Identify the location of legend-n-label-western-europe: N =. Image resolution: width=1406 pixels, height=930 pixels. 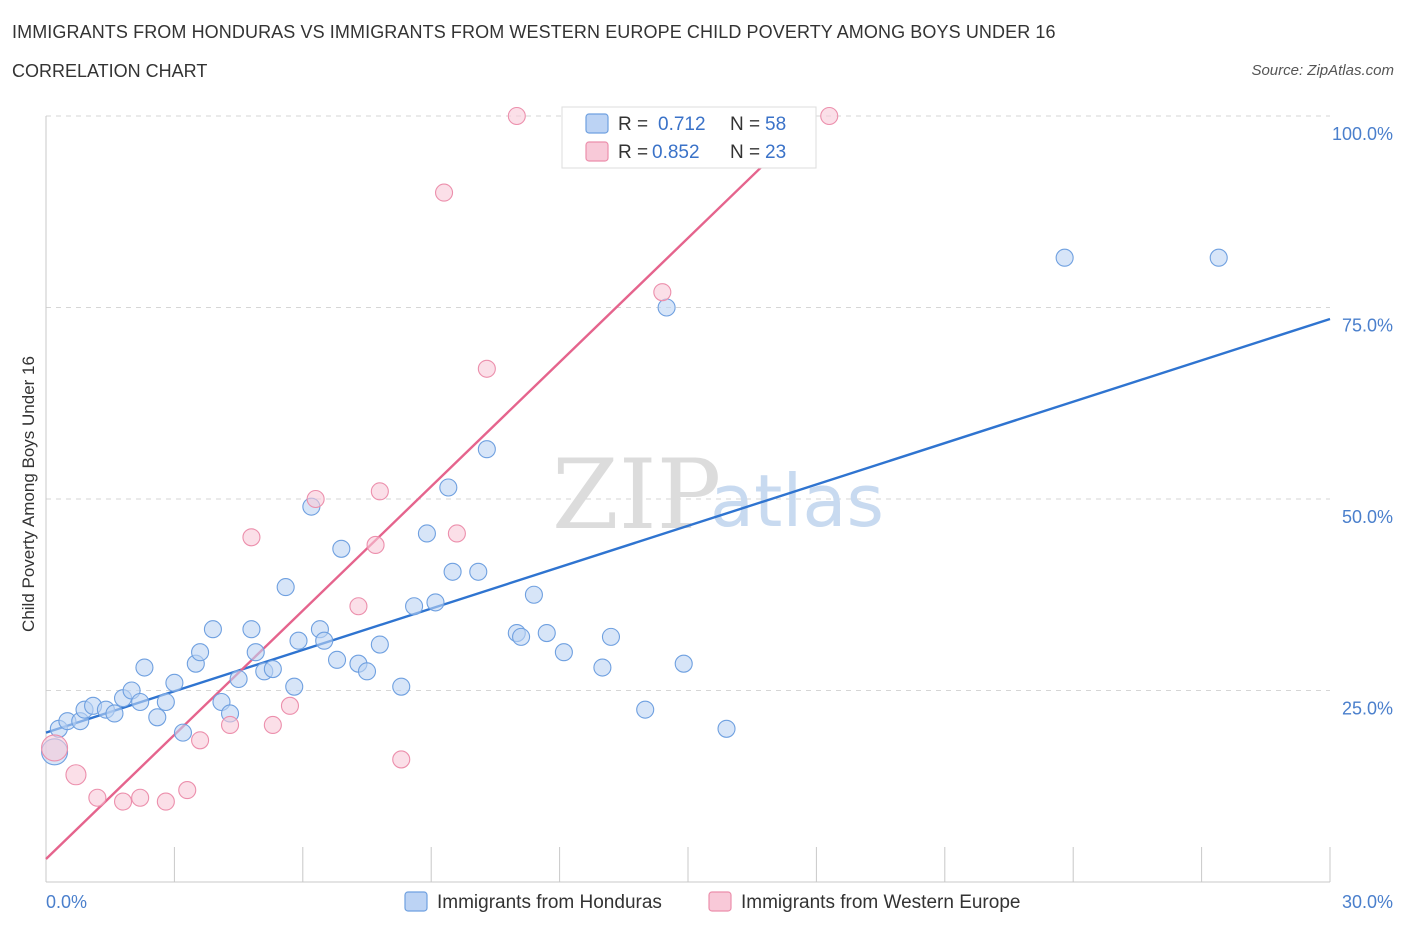
(745, 152).